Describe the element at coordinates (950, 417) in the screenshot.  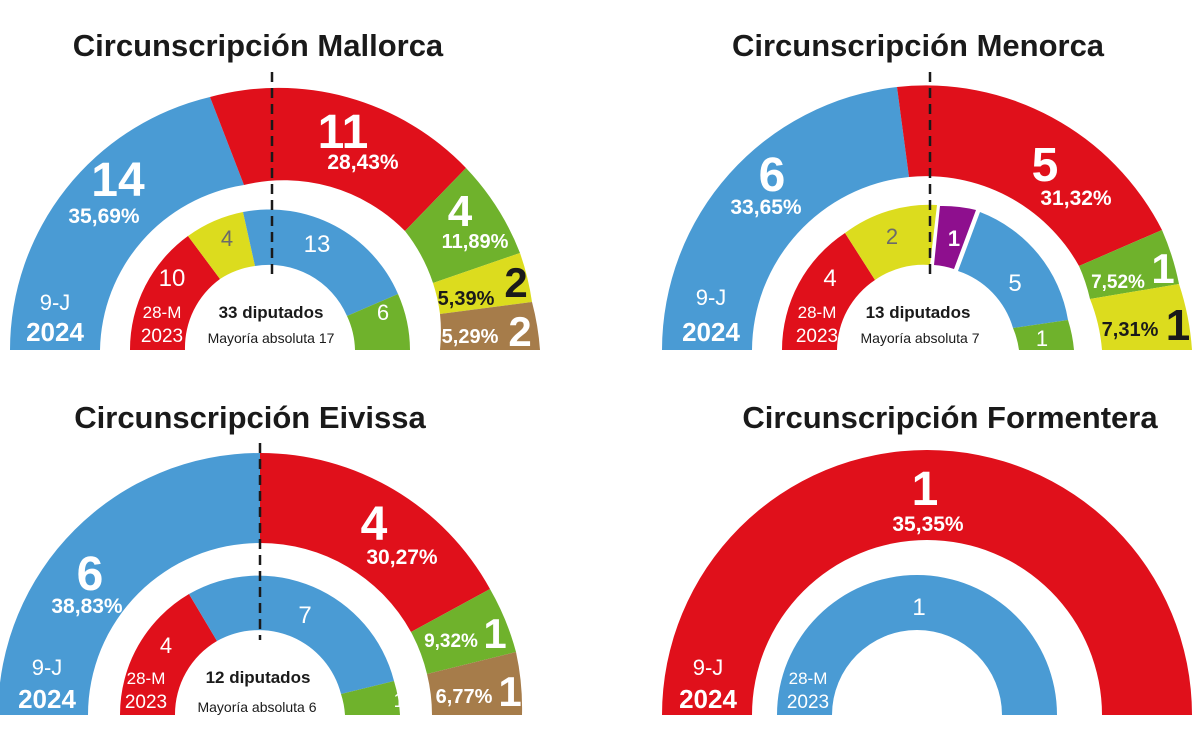
I see `chart-title: Circunscripción Formentera` at that location.